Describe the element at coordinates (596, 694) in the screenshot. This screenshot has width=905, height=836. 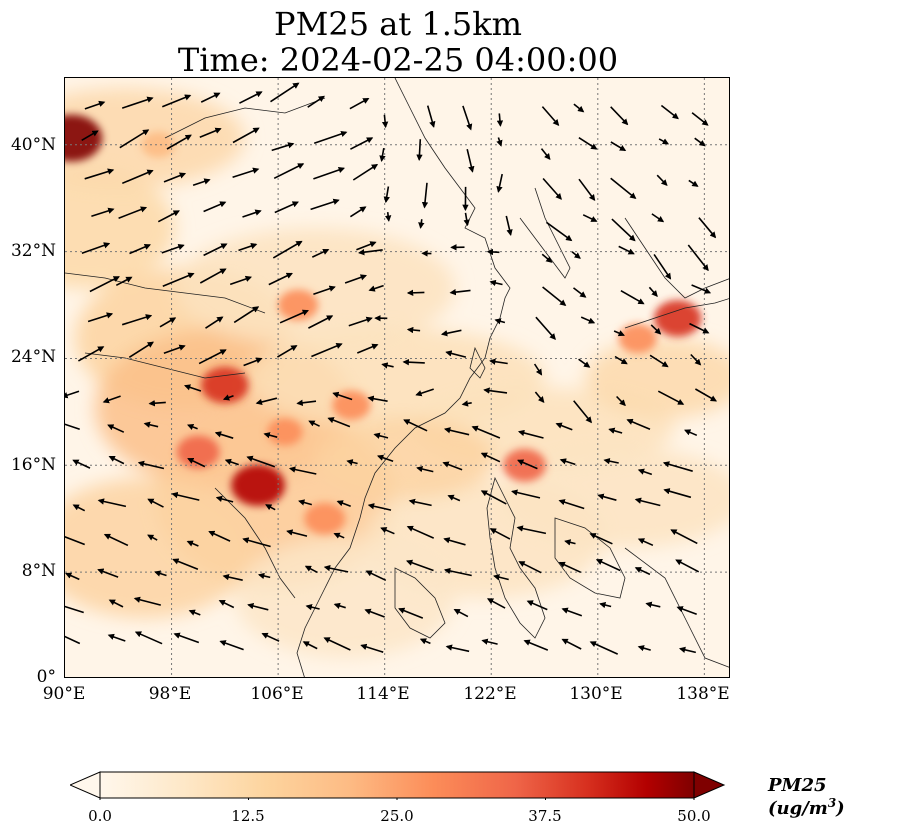
I see `lon-label-130e: 130°E` at that location.